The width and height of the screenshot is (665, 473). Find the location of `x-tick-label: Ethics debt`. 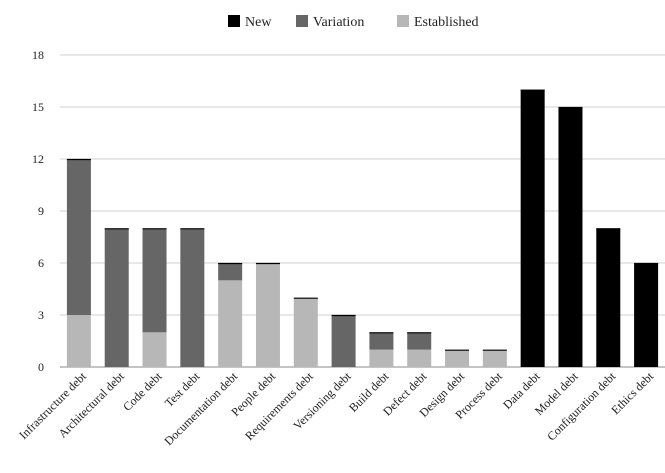

x-tick-label: Ethics debt is located at coordinates (632, 393).